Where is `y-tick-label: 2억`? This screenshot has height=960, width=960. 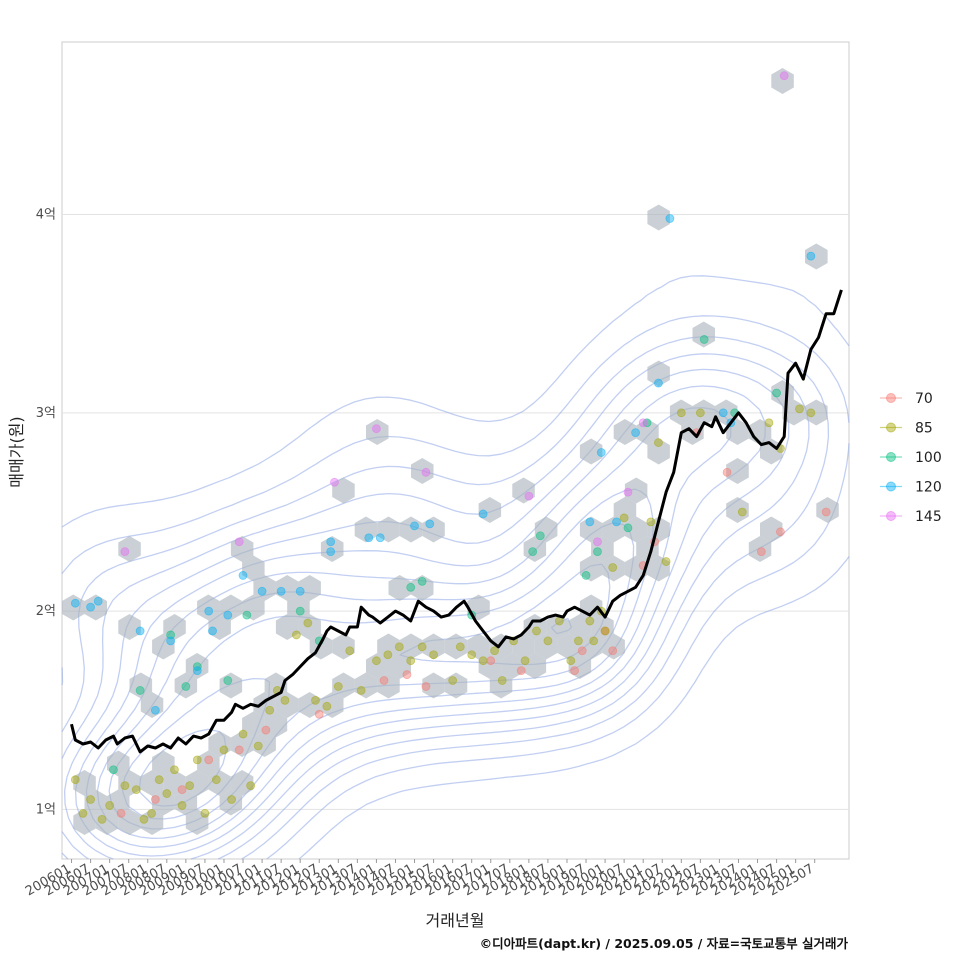
y-tick-label: 2억 is located at coordinates (46, 611).